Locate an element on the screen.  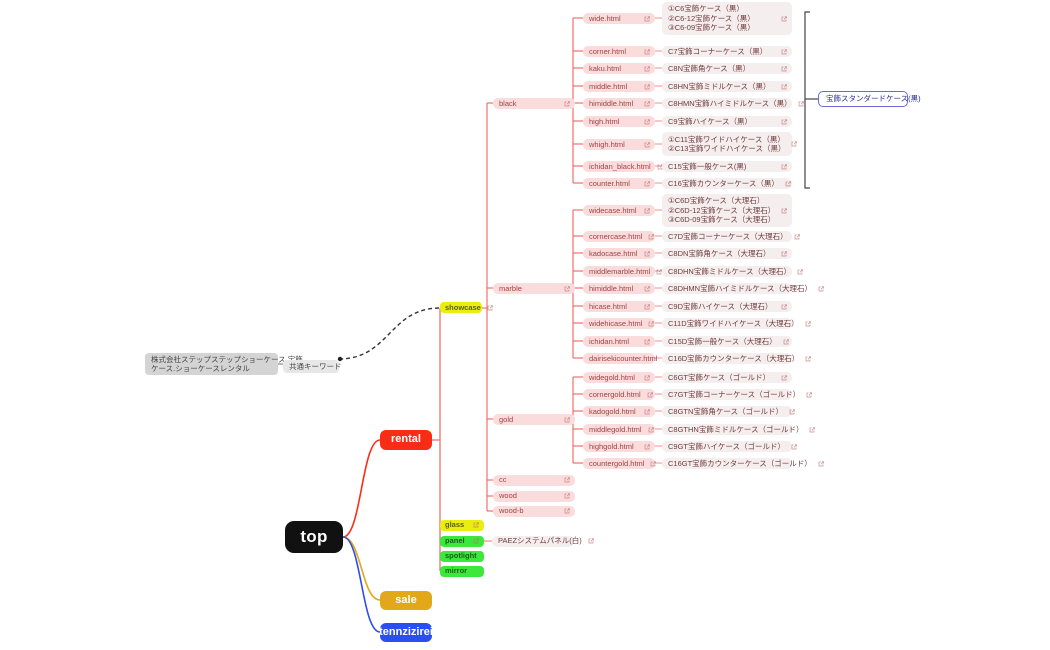
node-cc: cc is located at coordinates (534, 480).